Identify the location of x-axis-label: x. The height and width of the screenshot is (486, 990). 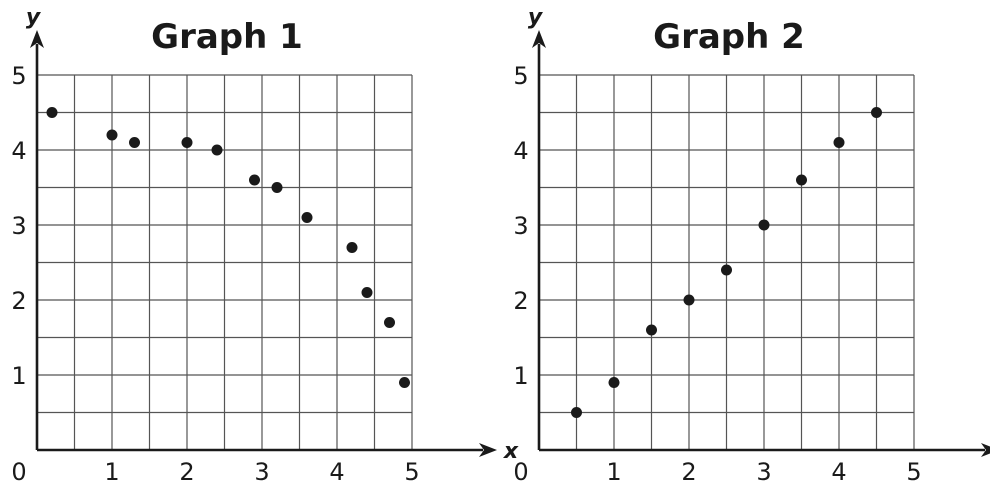
(511, 451).